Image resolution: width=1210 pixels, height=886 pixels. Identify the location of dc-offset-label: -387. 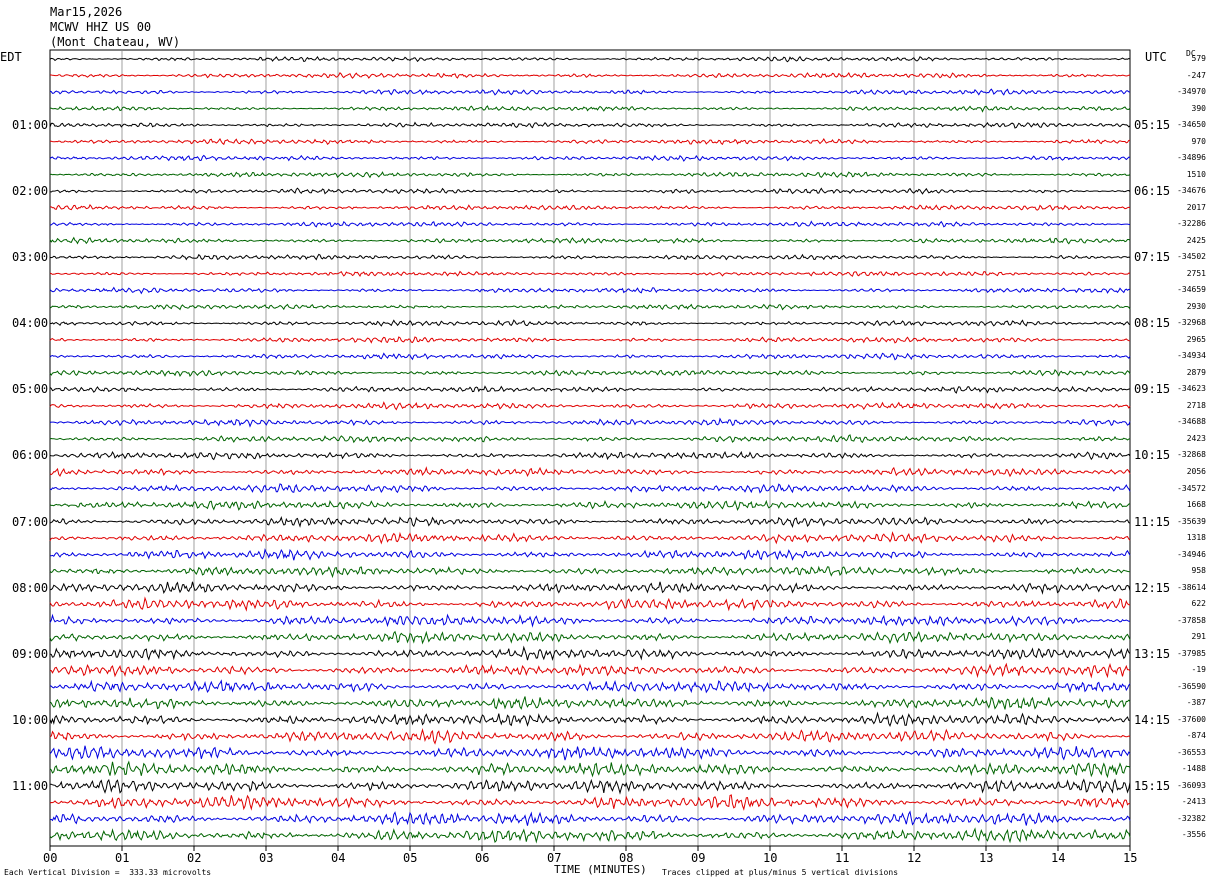
(1196, 703).